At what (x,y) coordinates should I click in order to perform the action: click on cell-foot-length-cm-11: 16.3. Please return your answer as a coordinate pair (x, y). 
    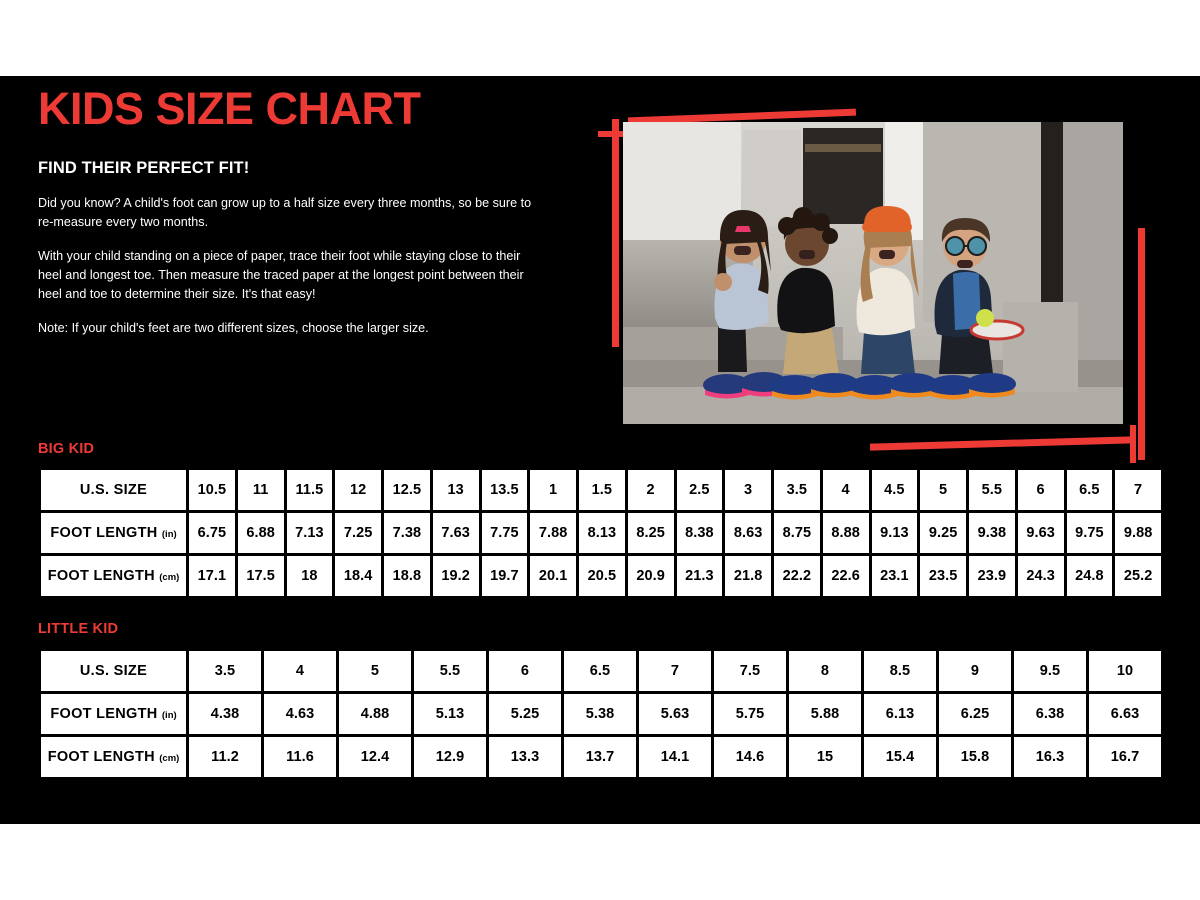
    Looking at the image, I should click on (1050, 757).